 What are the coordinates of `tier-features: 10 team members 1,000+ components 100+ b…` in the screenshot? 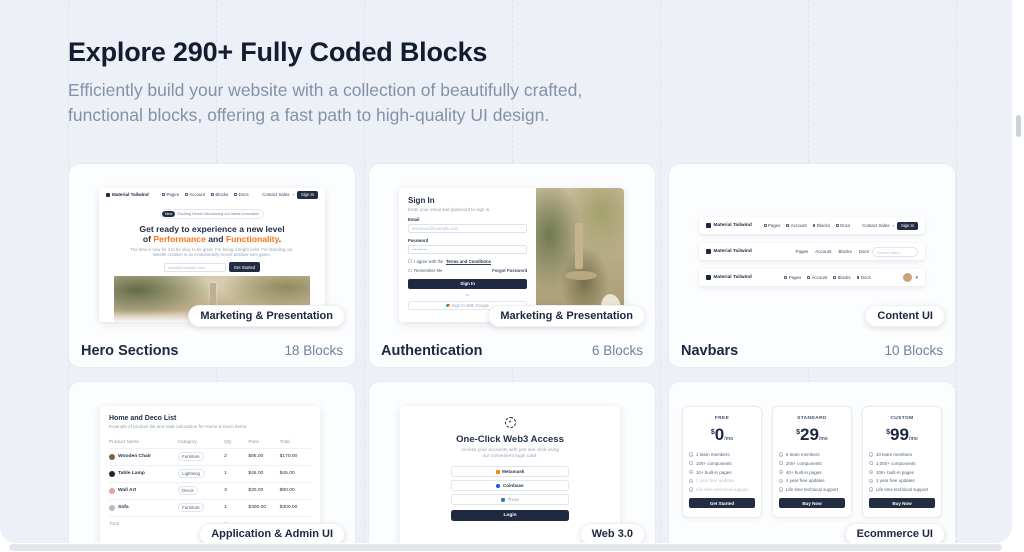 It's located at (902, 472).